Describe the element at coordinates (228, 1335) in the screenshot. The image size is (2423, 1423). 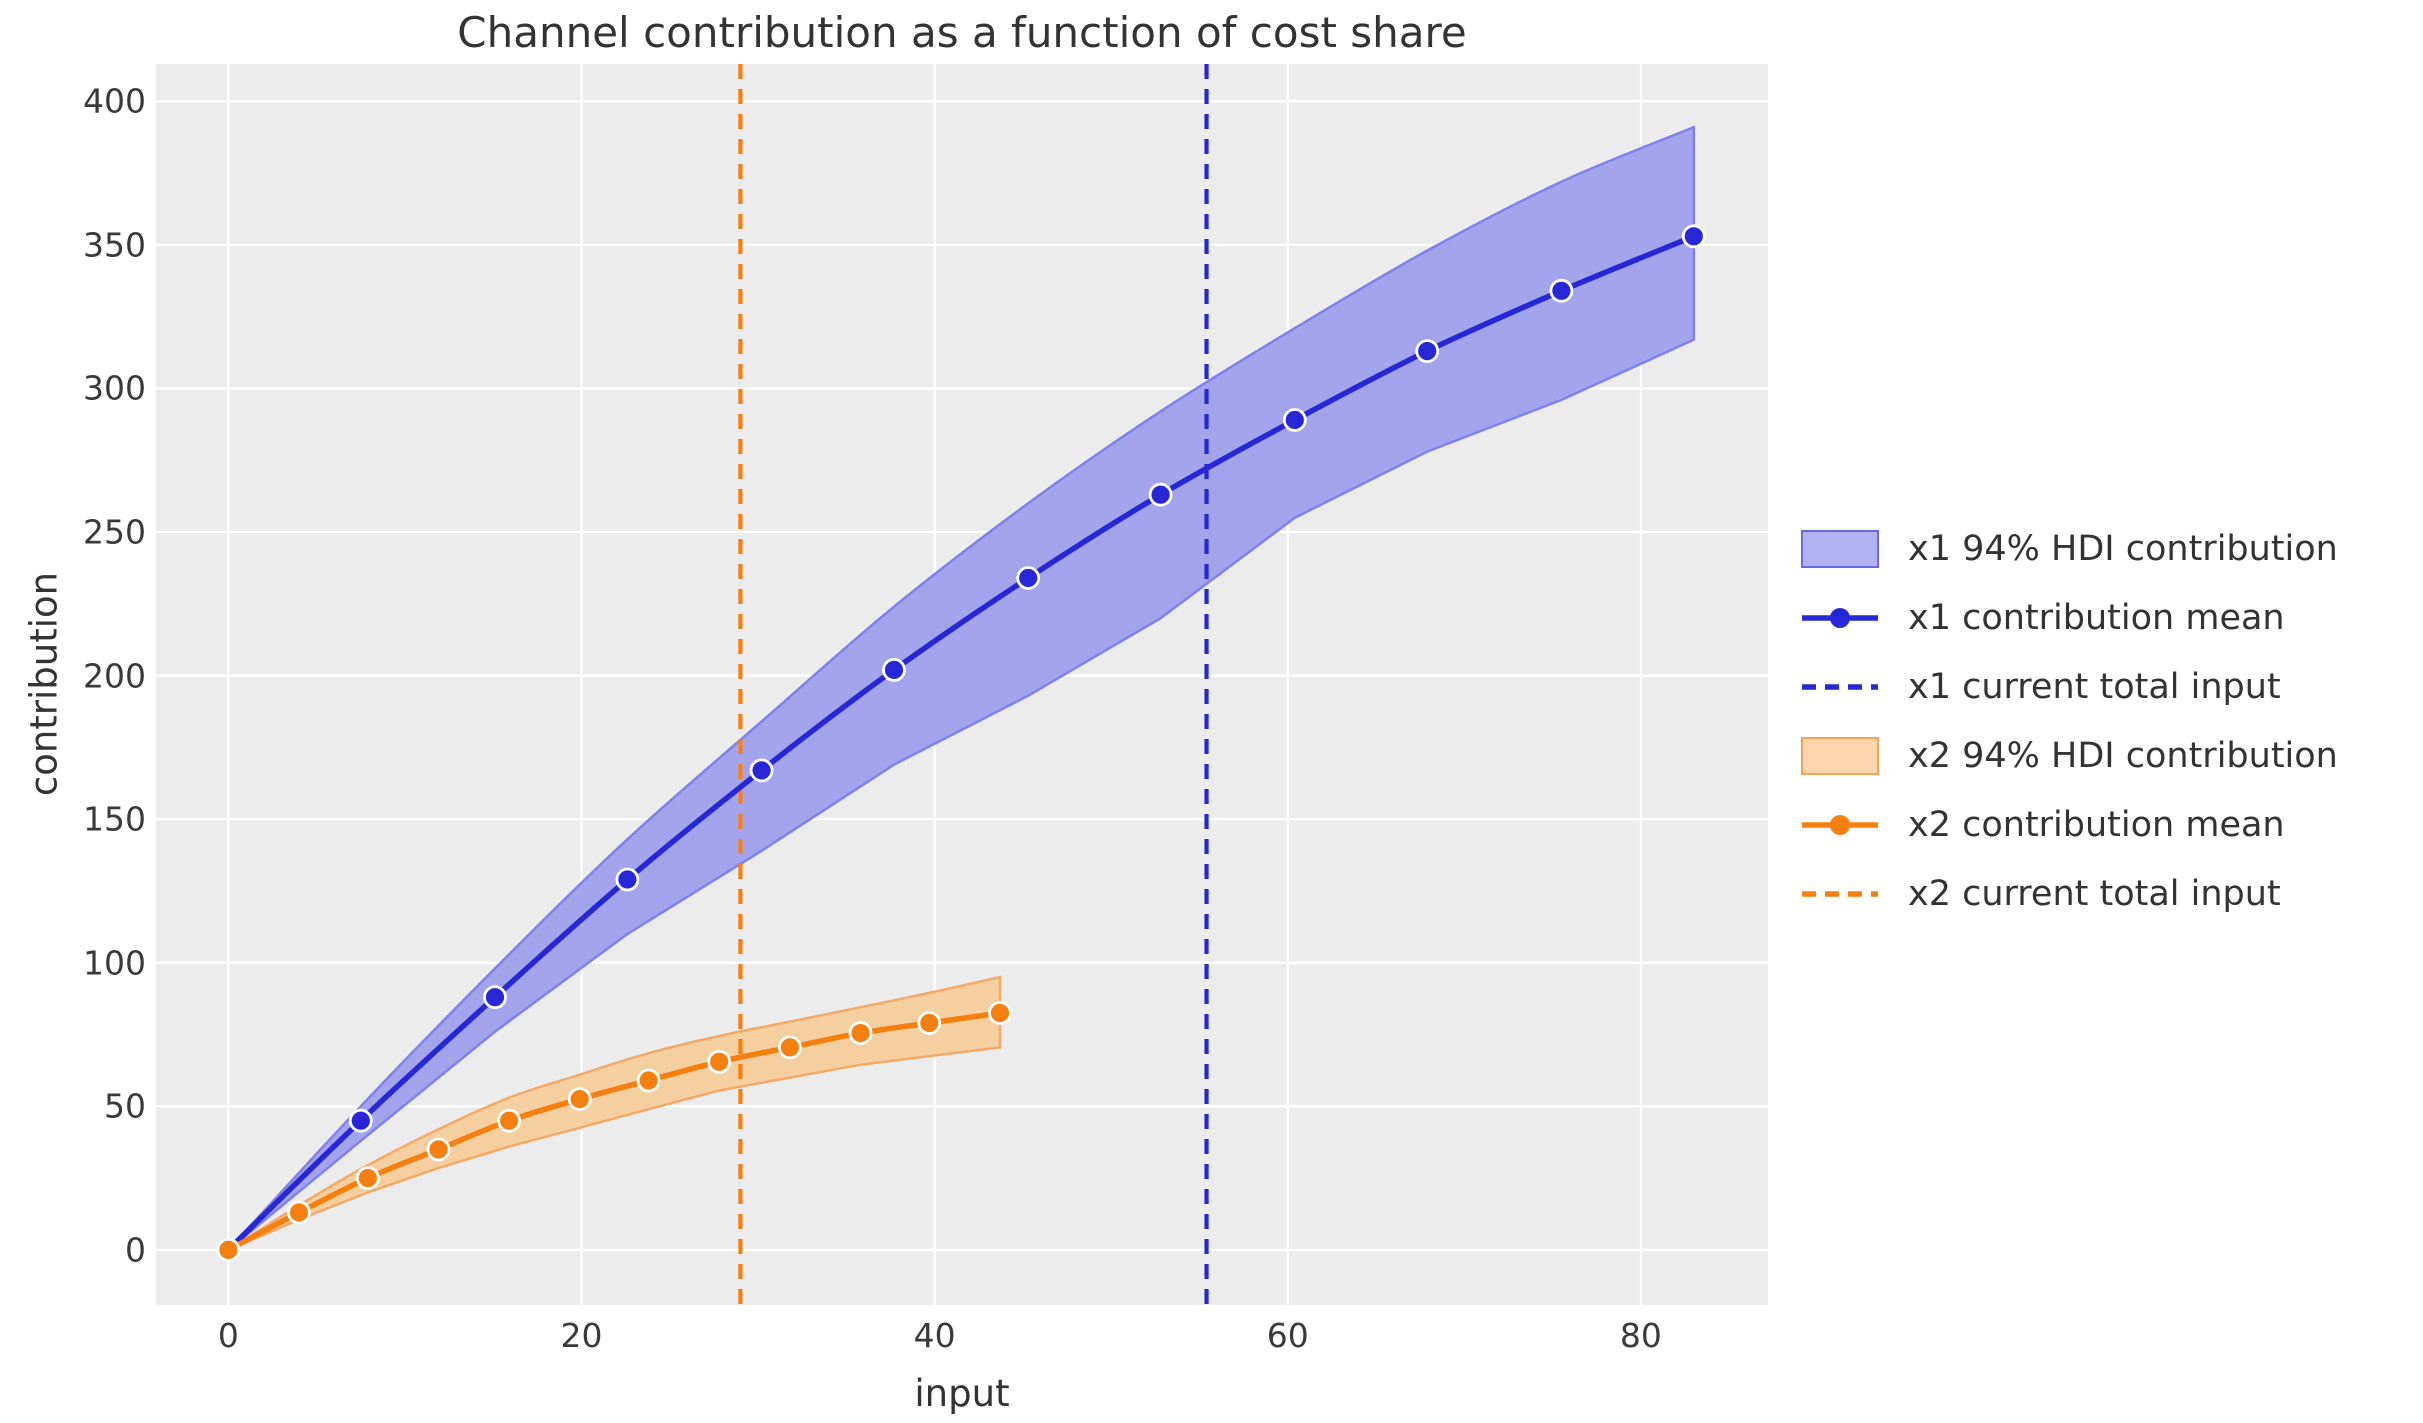
I see `x-tick-label: 0` at that location.